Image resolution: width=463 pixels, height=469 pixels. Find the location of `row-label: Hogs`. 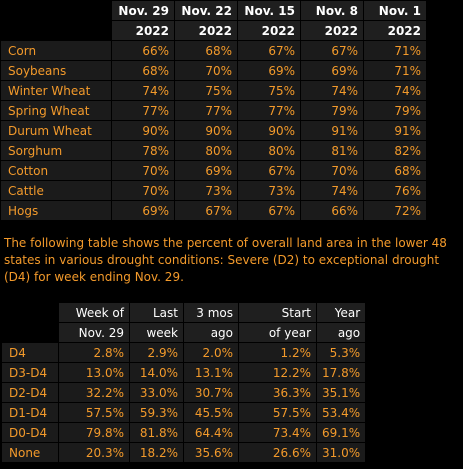

row-label: Hogs is located at coordinates (56, 210).